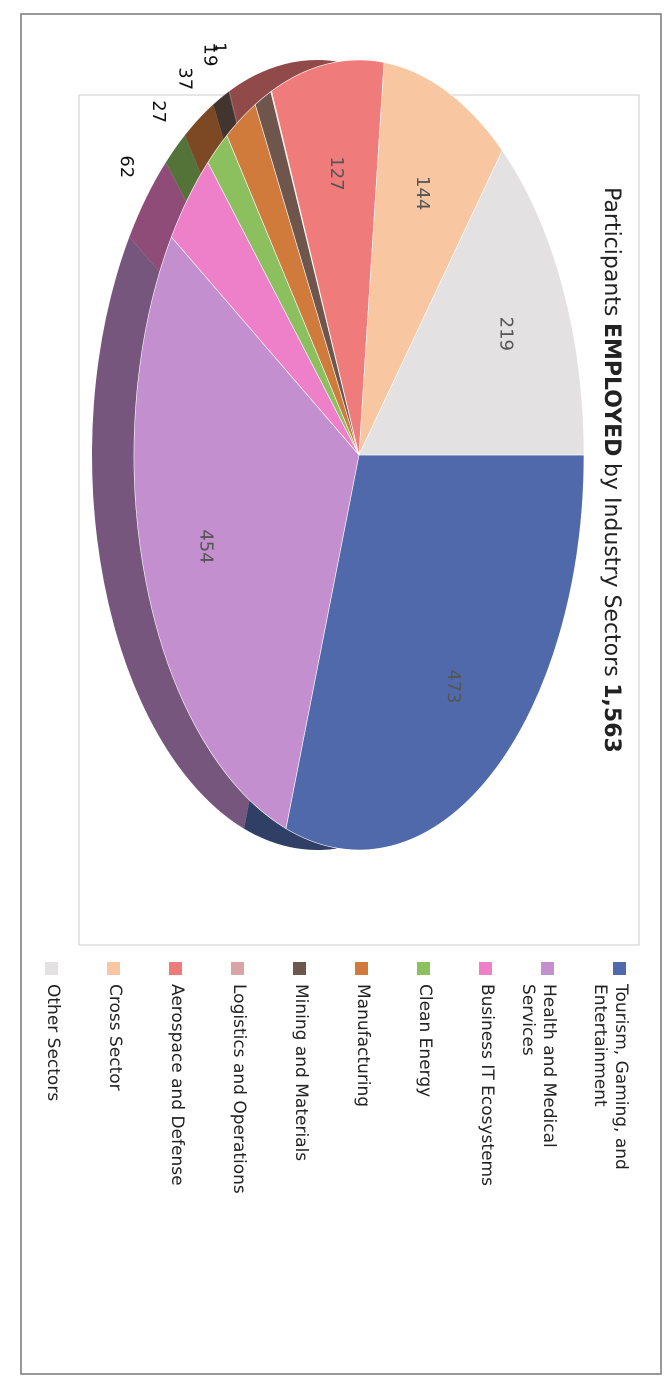 The width and height of the screenshot is (669, 1384). I want to click on data-label: 473, so click(453, 686).